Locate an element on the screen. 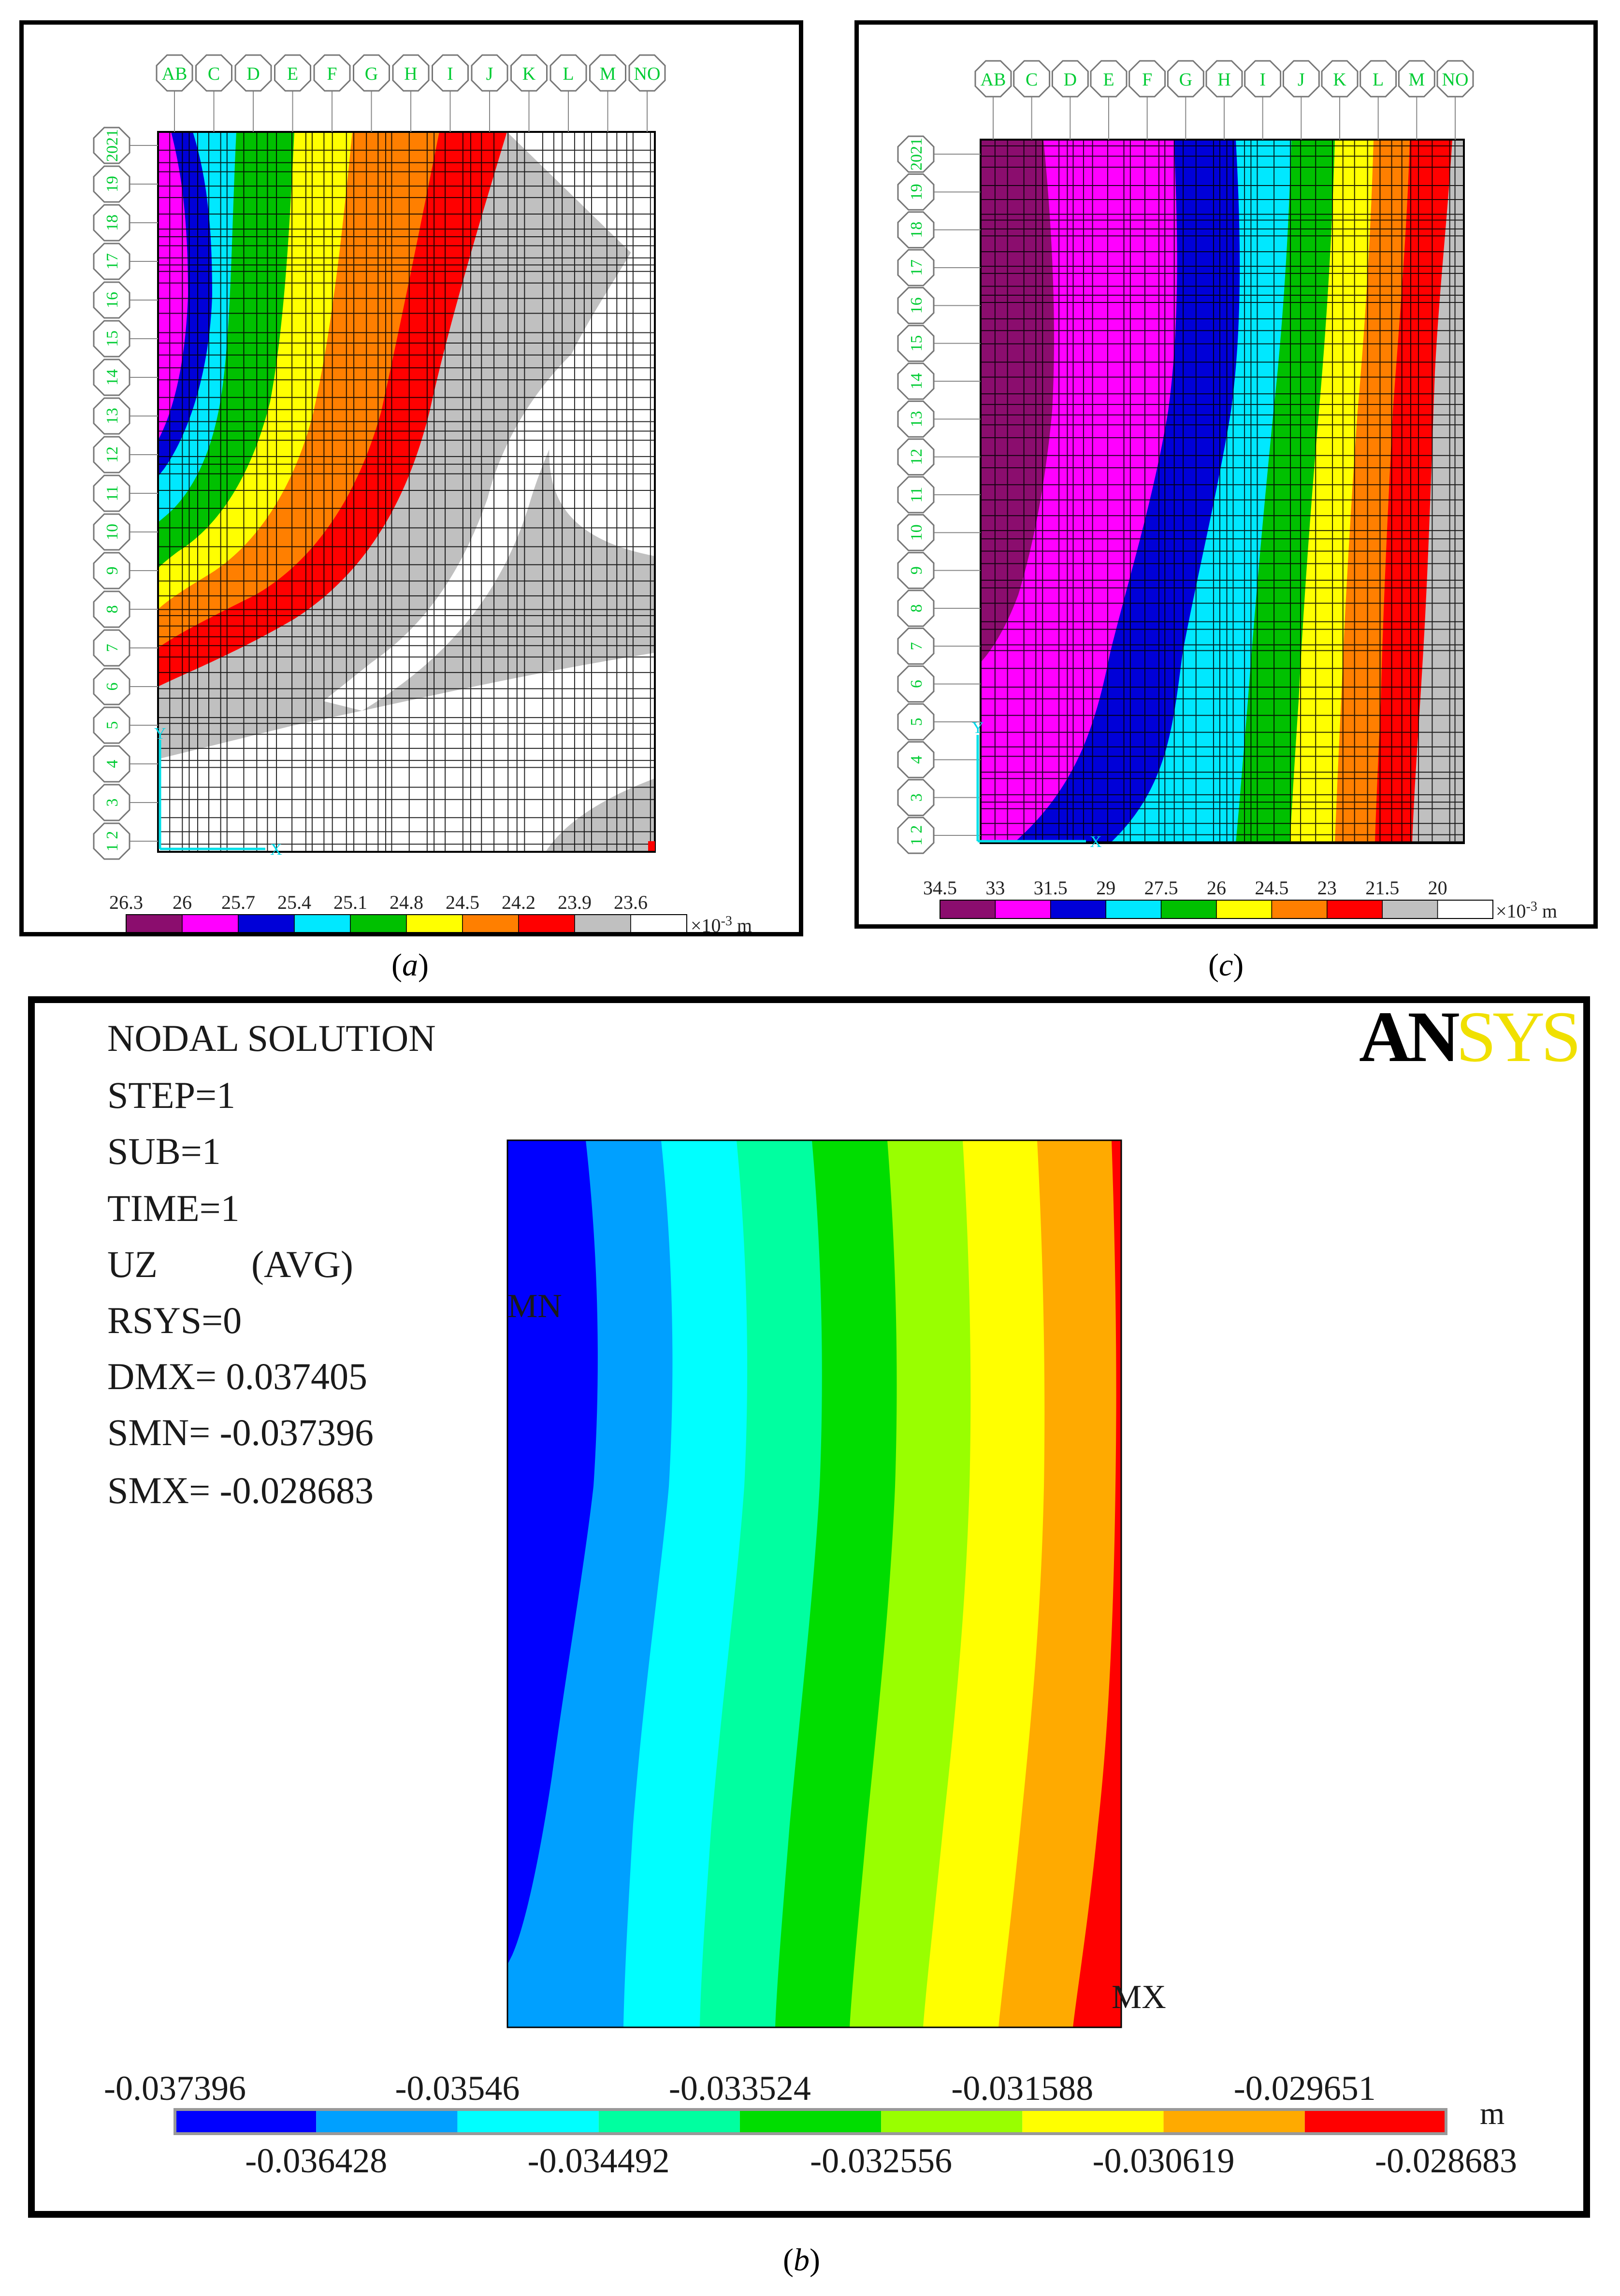 The height and width of the screenshot is (2296, 1620). legend-value: 34.5 is located at coordinates (940, 888).